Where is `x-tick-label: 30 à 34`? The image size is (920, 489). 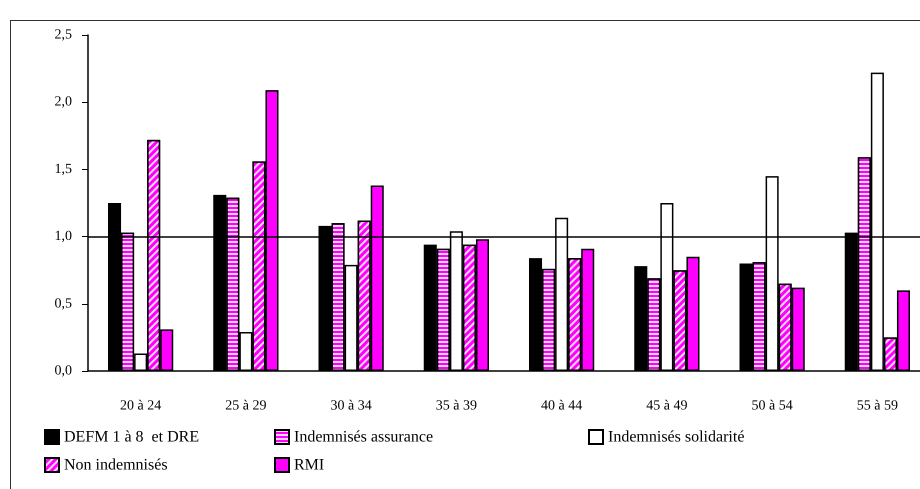 x-tick-label: 30 à 34 is located at coordinates (351, 406).